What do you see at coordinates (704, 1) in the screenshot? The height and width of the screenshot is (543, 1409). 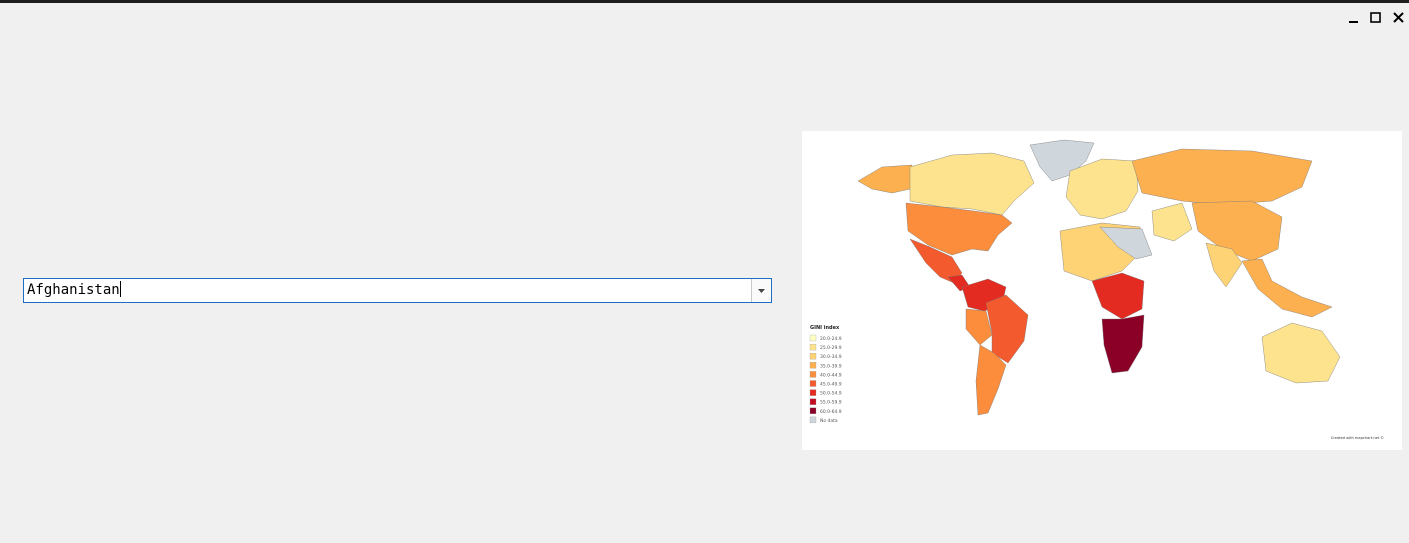 I see `title-strip` at bounding box center [704, 1].